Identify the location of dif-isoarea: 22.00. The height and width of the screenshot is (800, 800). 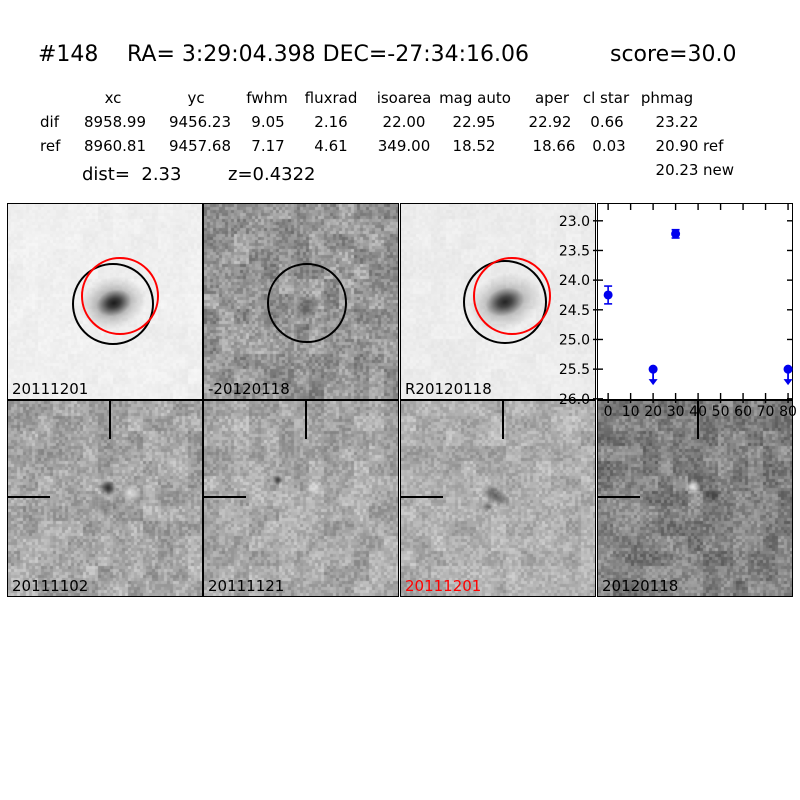
(404, 122).